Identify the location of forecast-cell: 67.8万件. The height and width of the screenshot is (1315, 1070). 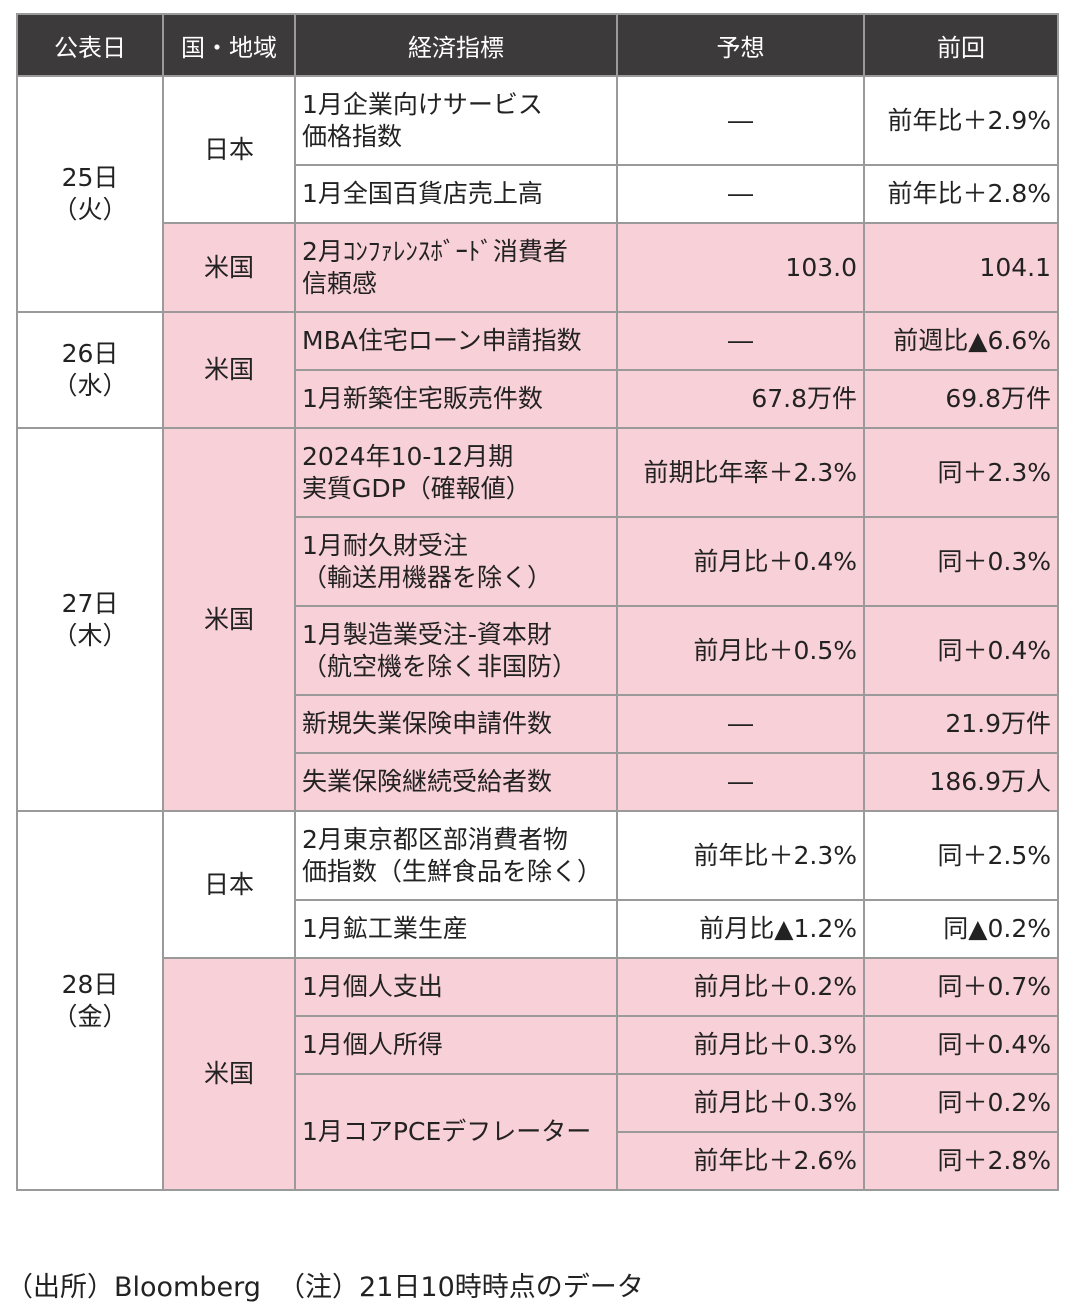
(740, 399).